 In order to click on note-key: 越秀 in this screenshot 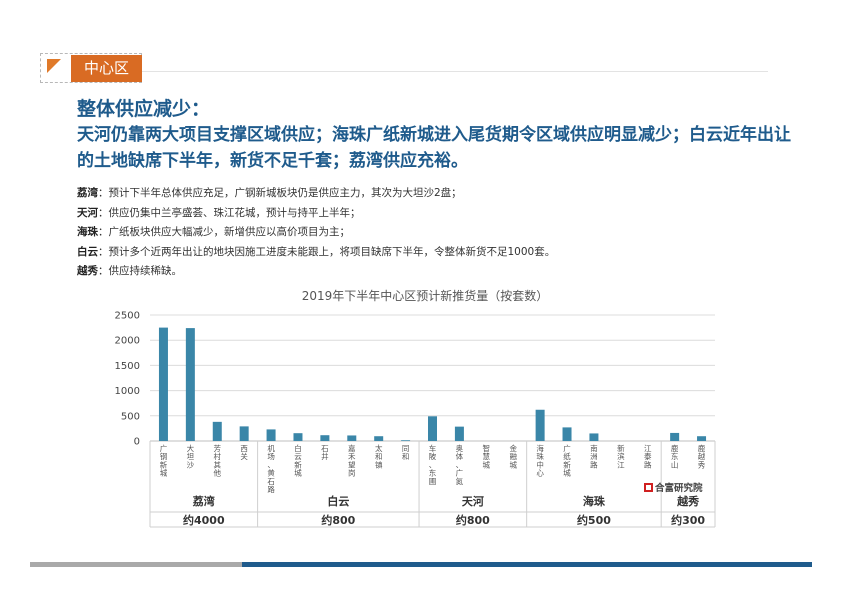, I will do `click(87, 271)`.